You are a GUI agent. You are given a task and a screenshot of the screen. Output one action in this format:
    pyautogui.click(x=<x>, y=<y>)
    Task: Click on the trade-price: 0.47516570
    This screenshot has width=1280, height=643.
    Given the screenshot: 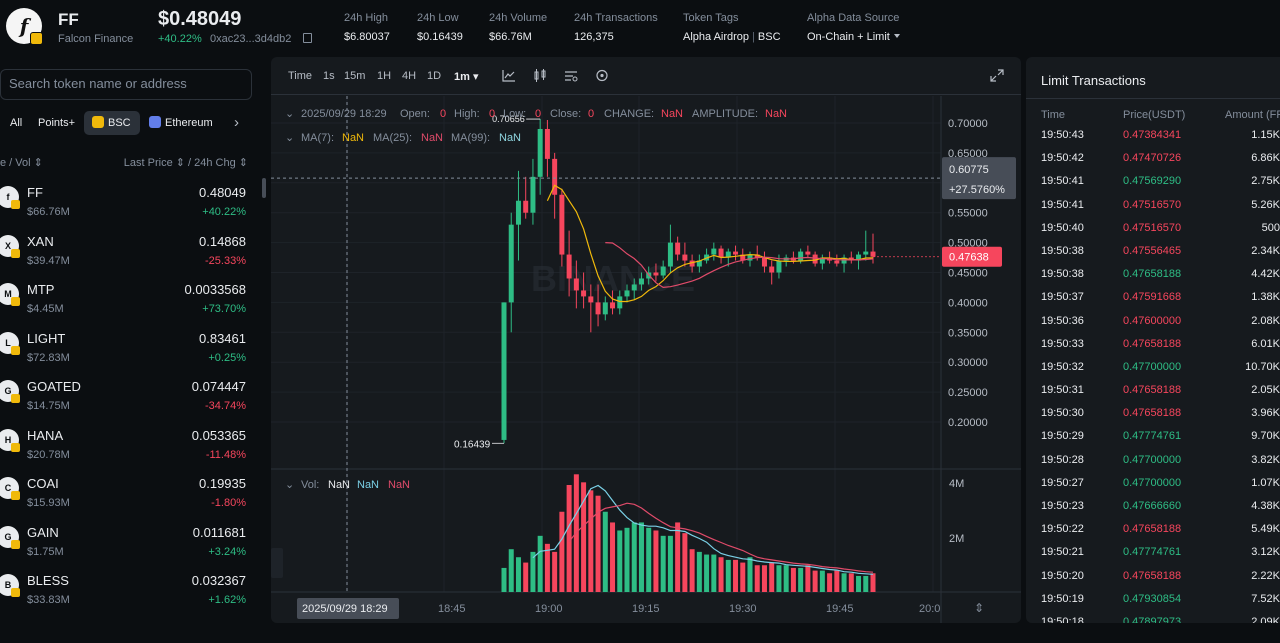 What is the action you would take?
    pyautogui.click(x=1152, y=204)
    